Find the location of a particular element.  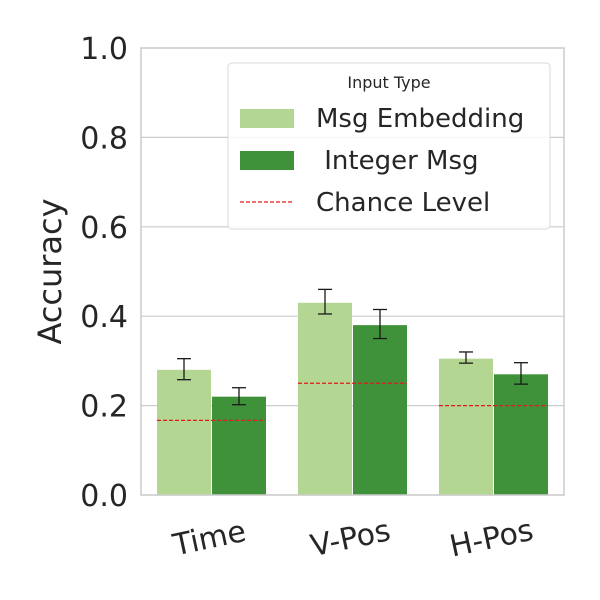

y-tick-label: 0.4 is located at coordinates (104, 317).